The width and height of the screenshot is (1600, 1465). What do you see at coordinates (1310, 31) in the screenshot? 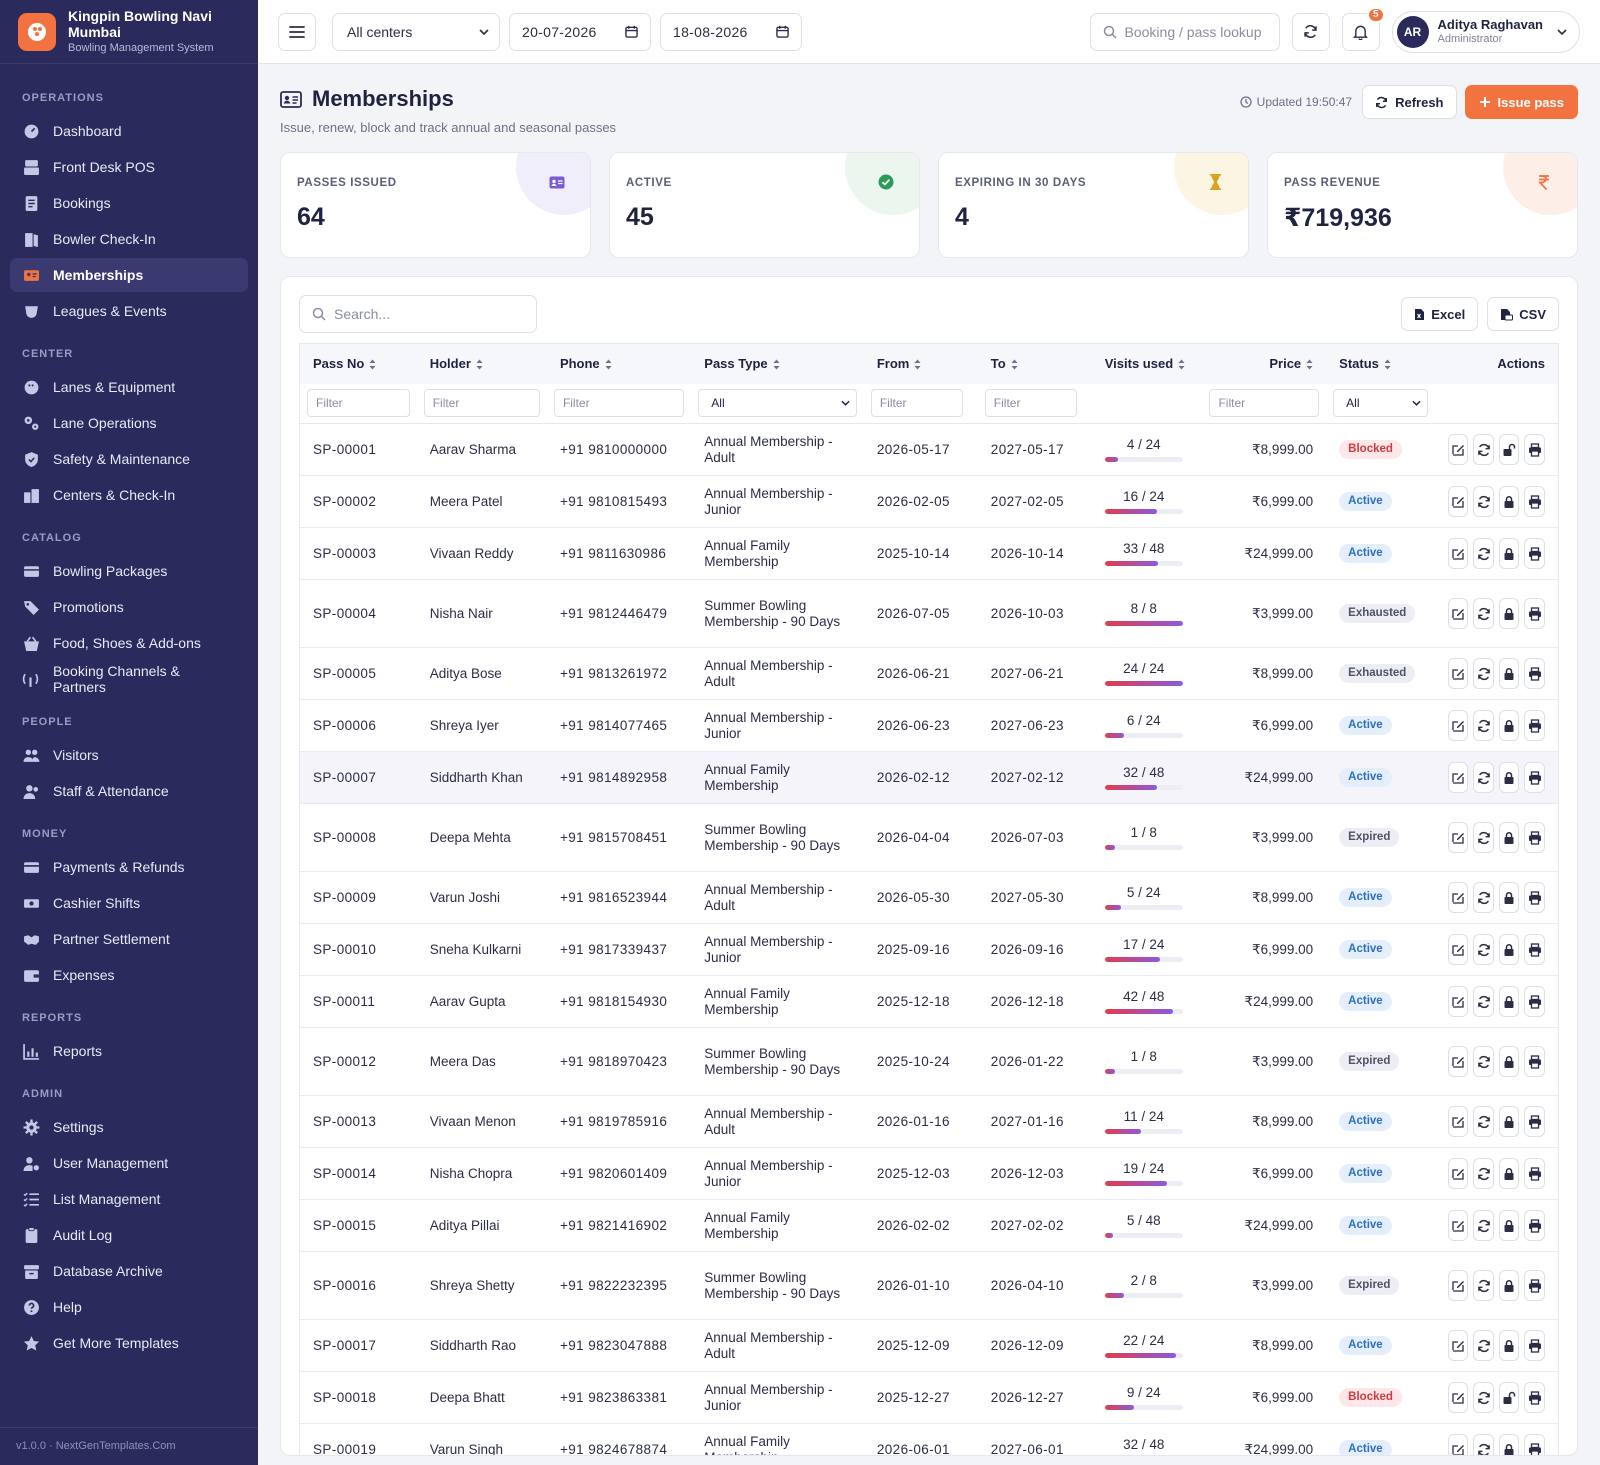
I see `refresh-data-button` at bounding box center [1310, 31].